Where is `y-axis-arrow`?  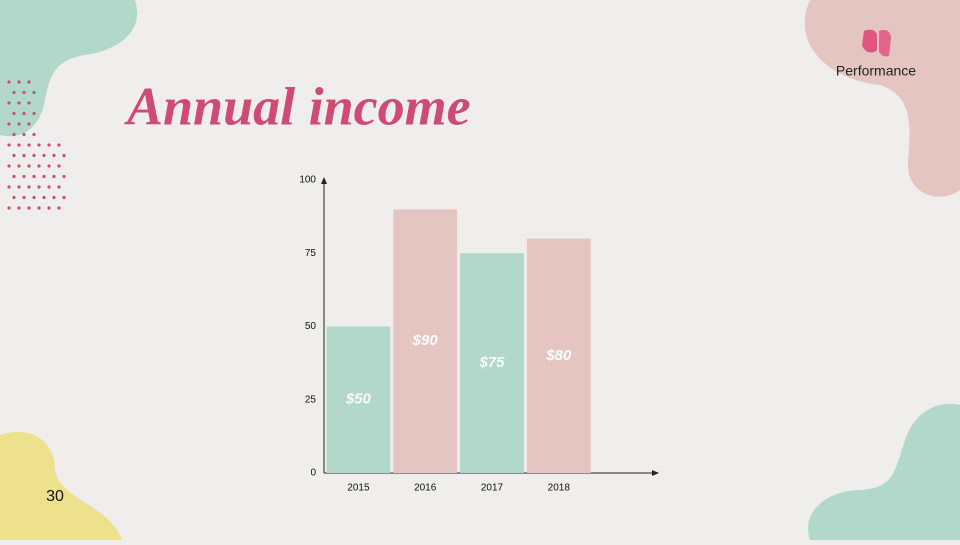
y-axis-arrow is located at coordinates (324, 180).